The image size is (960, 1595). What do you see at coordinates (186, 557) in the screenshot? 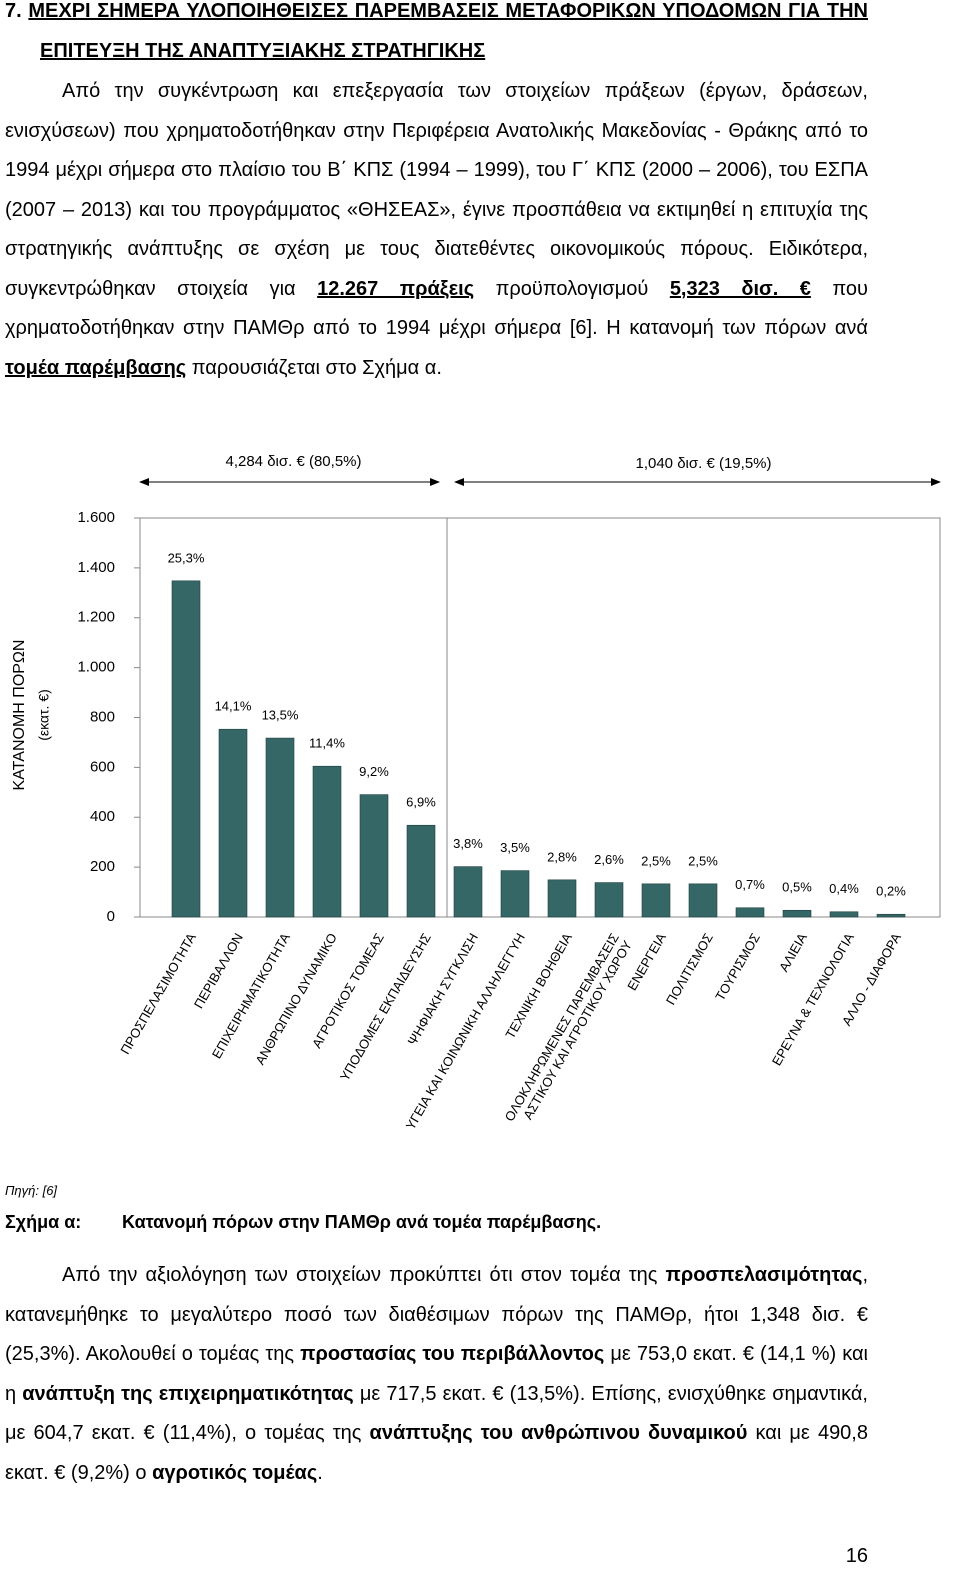
I see `share-label: 25,3%` at bounding box center [186, 557].